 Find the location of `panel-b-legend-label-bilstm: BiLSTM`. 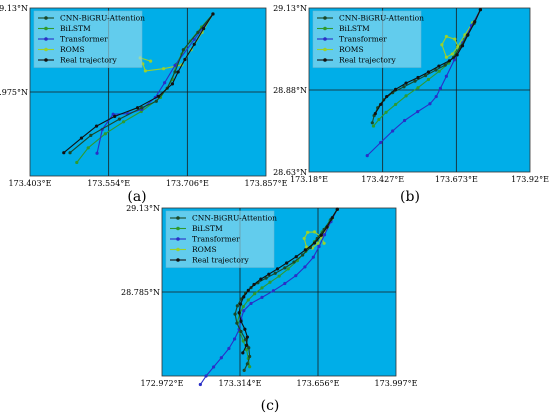

panel-b-legend-label-bilstm: BiLSTM is located at coordinates (354, 28).